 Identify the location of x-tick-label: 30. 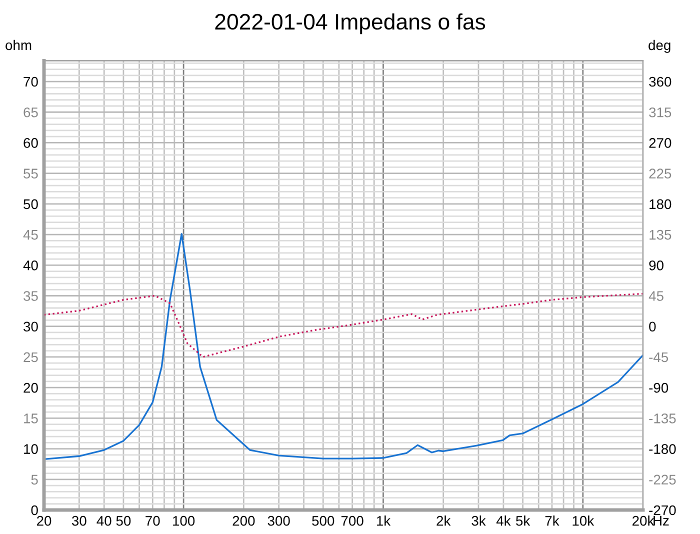
(79, 521).